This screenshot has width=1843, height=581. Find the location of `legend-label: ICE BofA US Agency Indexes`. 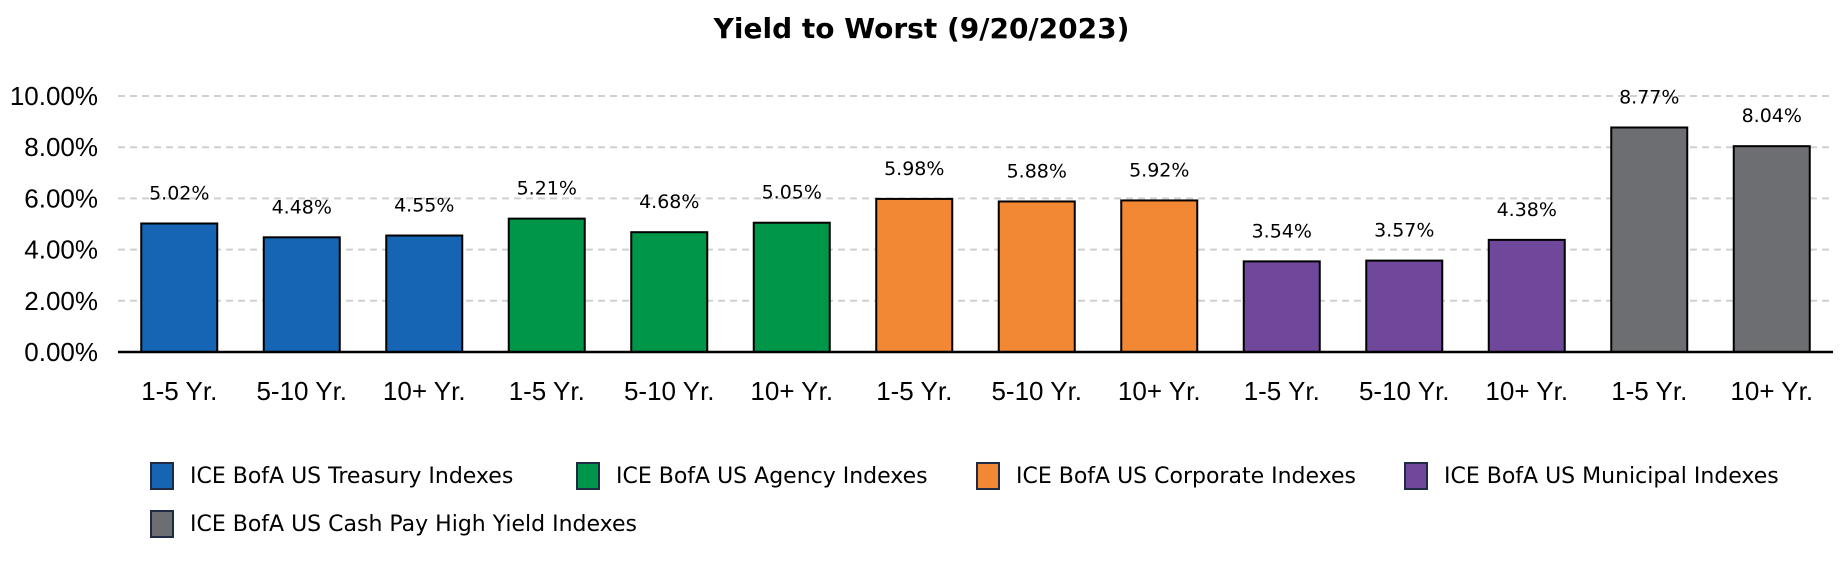

legend-label: ICE BofA US Agency Indexes is located at coordinates (772, 476).